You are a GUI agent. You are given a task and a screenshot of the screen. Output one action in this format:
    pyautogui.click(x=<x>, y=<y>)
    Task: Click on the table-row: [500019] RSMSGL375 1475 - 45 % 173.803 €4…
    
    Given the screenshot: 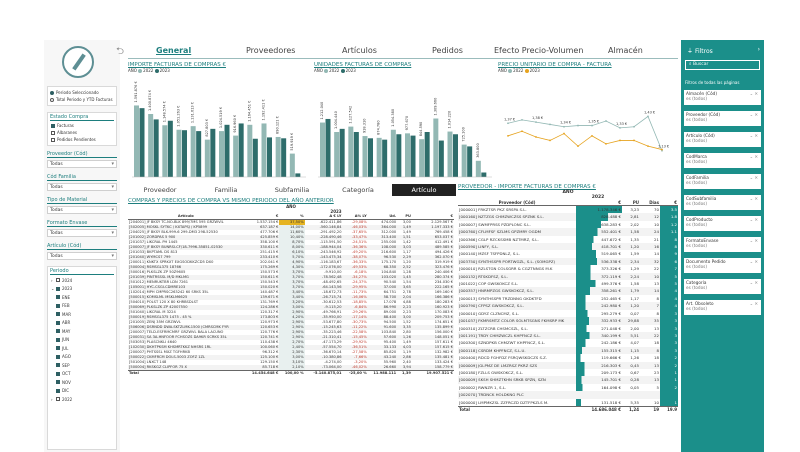 What is the action you would take?
    pyautogui.click(x=291, y=317)
    